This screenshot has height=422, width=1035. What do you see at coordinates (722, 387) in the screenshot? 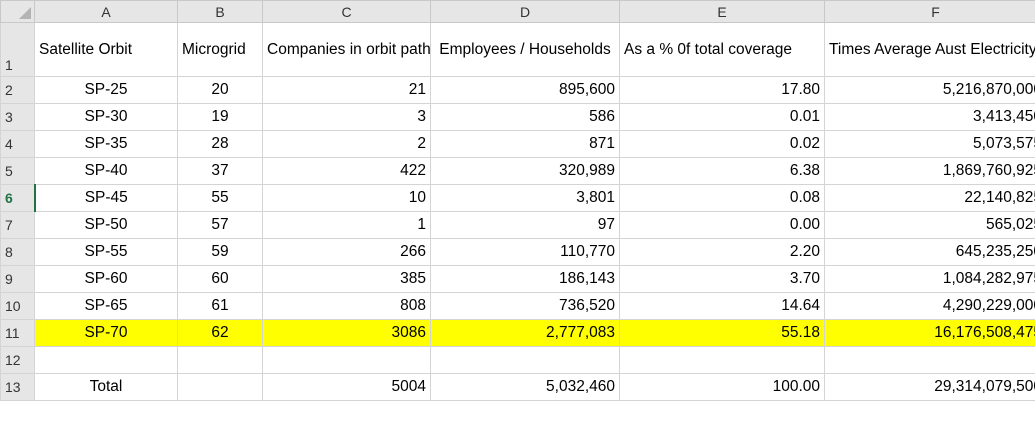
I see `total-percent-cell: 100.00` at bounding box center [722, 387].